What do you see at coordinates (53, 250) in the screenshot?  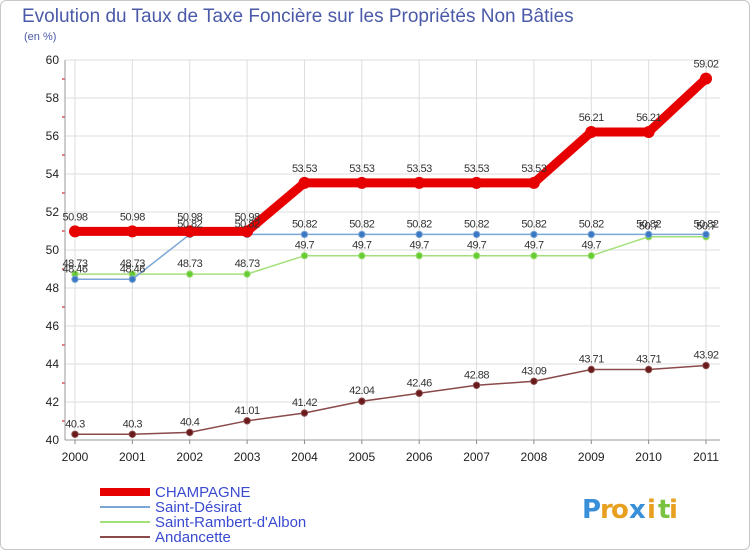 I see `y-tick-label: 50` at bounding box center [53, 250].